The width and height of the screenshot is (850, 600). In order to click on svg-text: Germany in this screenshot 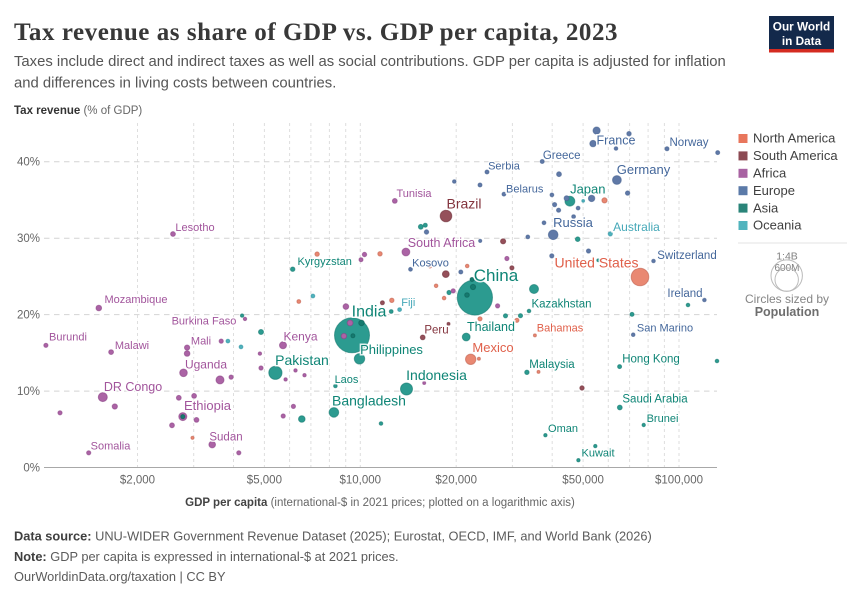, I will do `click(644, 169)`.